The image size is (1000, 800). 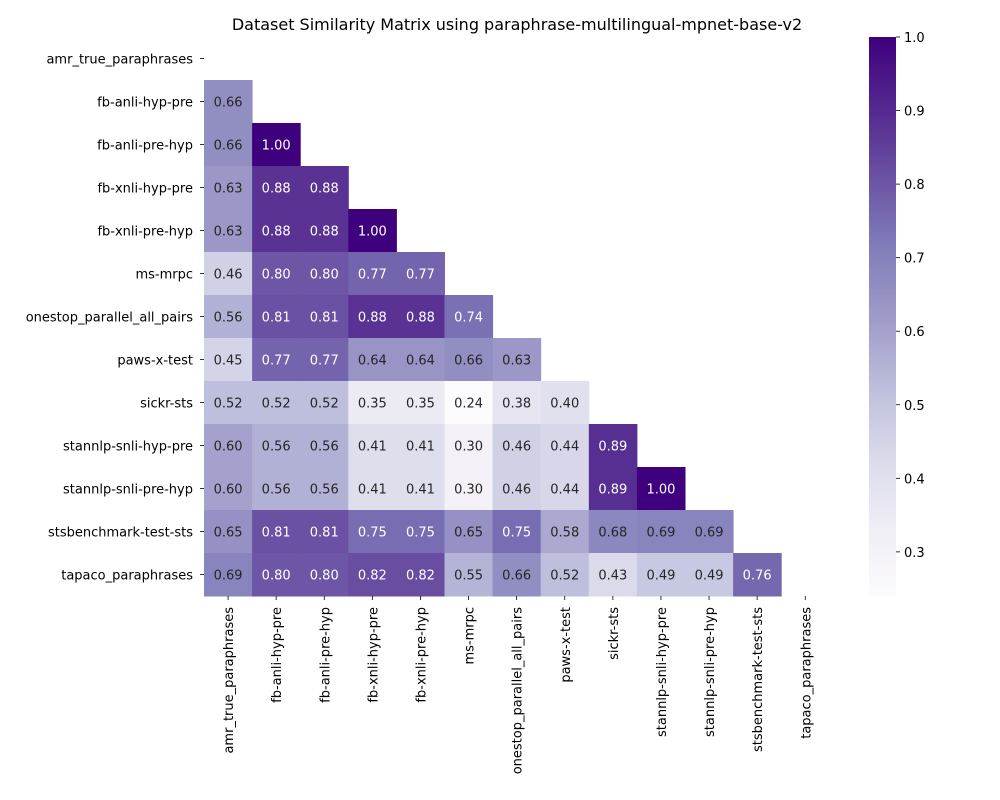 What do you see at coordinates (164, 275) in the screenshot?
I see `y-tick-label: ms-mrpc` at bounding box center [164, 275].